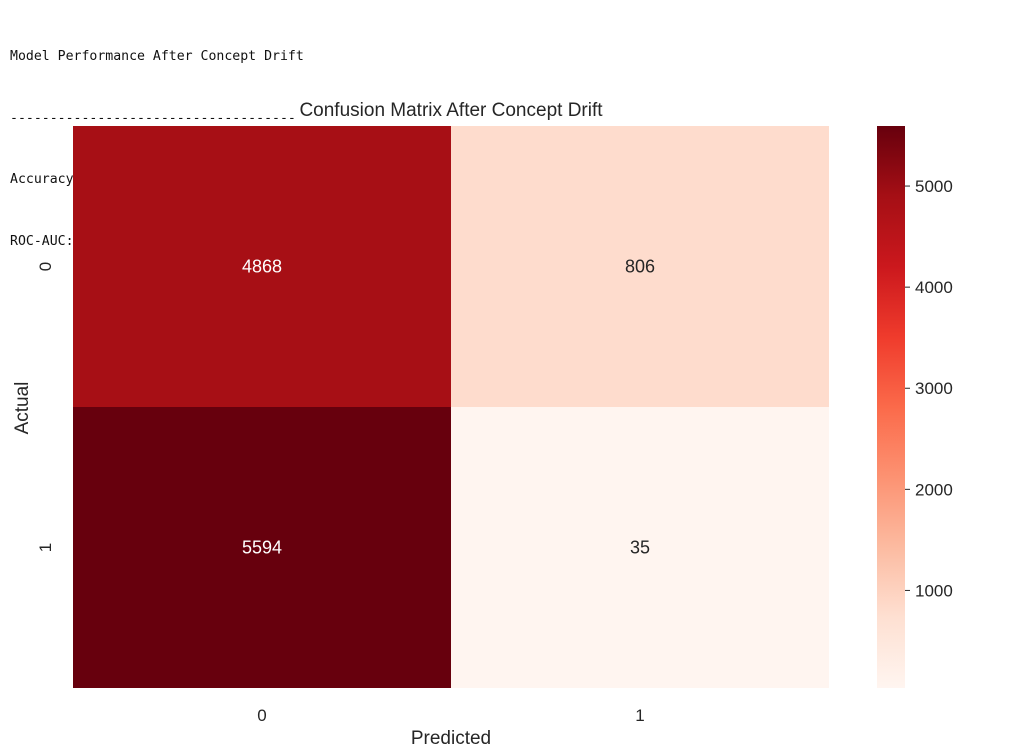 This screenshot has width=1024, height=755. What do you see at coordinates (153, 118) in the screenshot?
I see `console-rule: ------------------------------------` at bounding box center [153, 118].